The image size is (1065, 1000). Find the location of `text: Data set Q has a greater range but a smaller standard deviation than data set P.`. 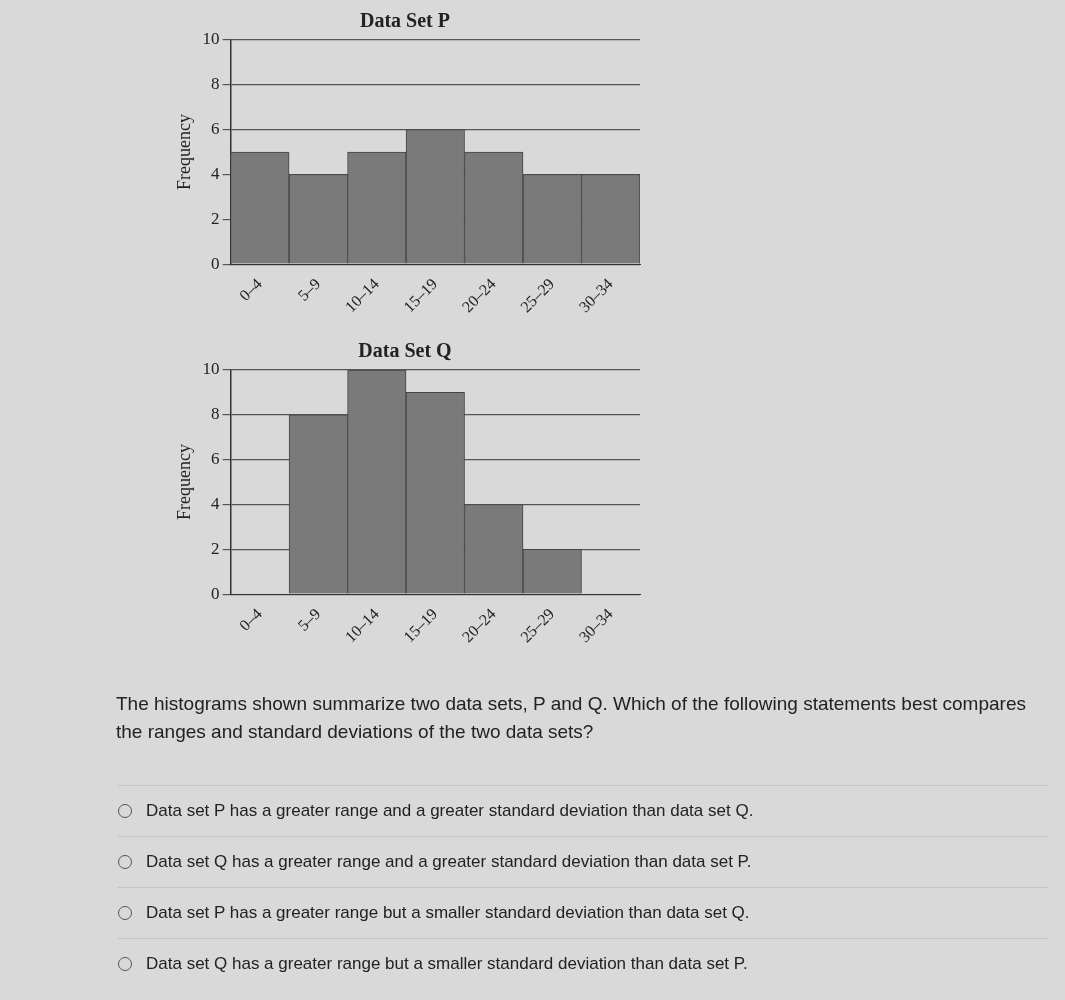

text: Data set Q has a greater range but a smaller standard deviation than data set P. is located at coordinates (447, 964).